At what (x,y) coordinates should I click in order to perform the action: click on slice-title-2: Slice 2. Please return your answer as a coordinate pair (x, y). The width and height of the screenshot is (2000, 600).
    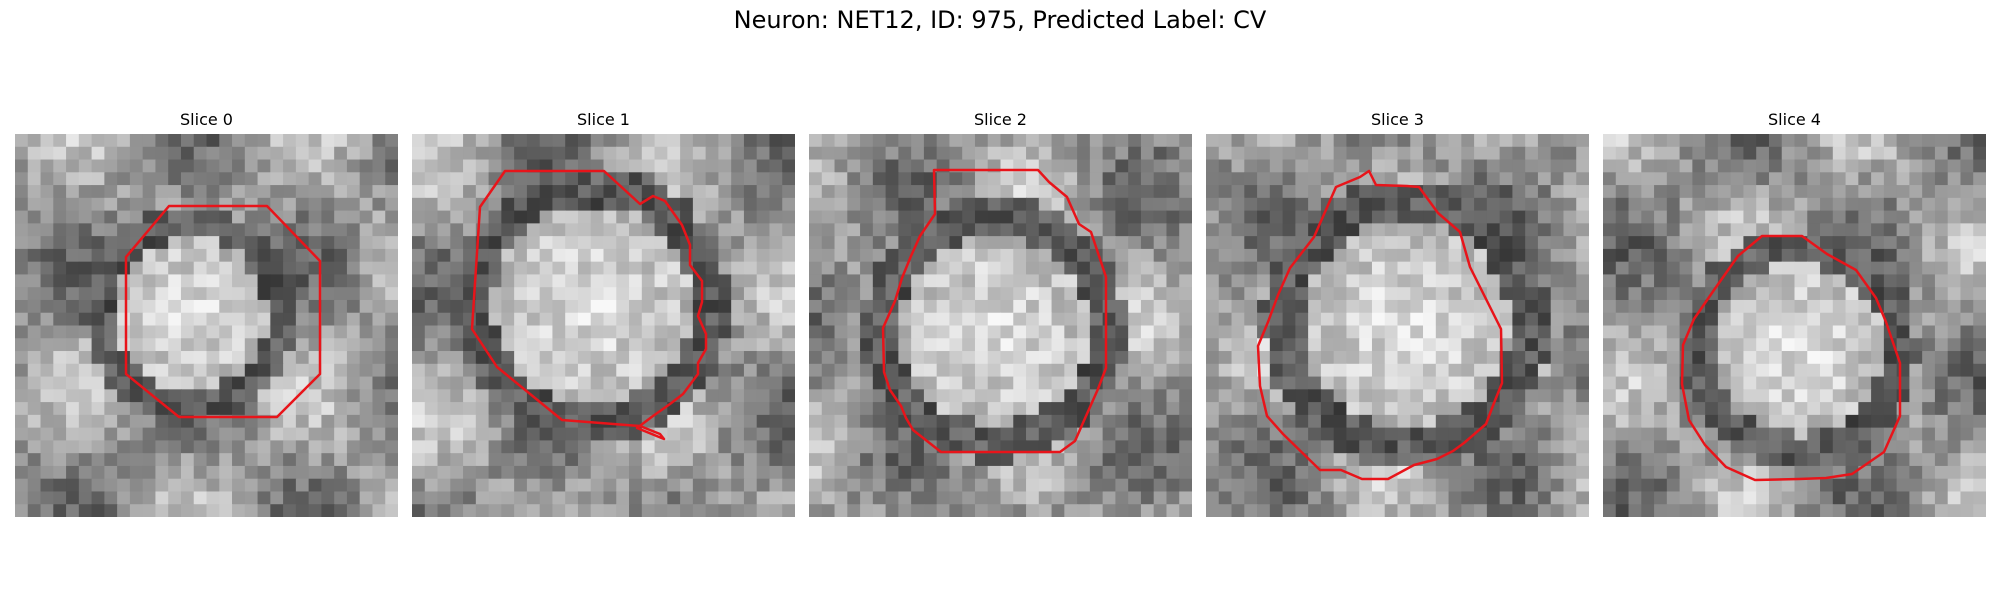
    Looking at the image, I should click on (1000, 119).